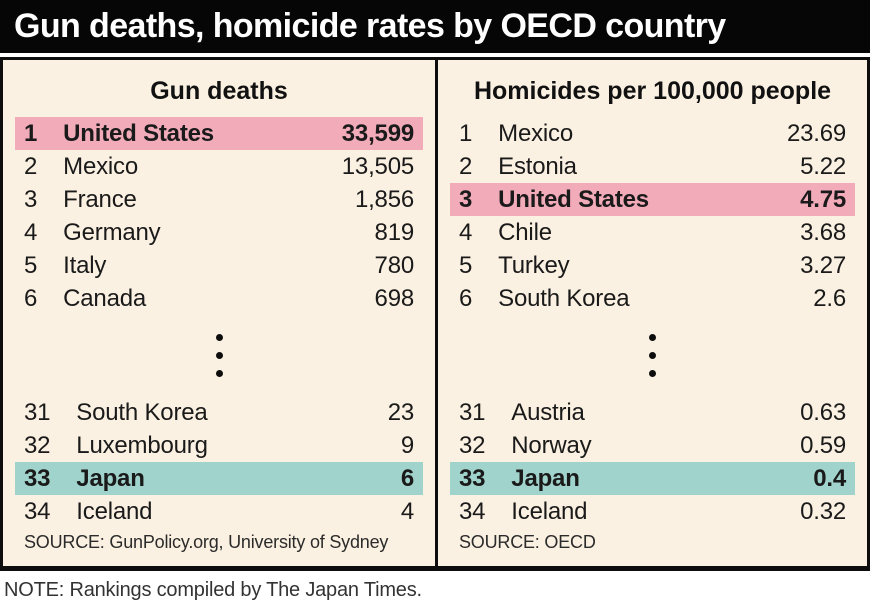  What do you see at coordinates (219, 445) in the screenshot?
I see `table-row: 32 Luxembourg 9` at bounding box center [219, 445].